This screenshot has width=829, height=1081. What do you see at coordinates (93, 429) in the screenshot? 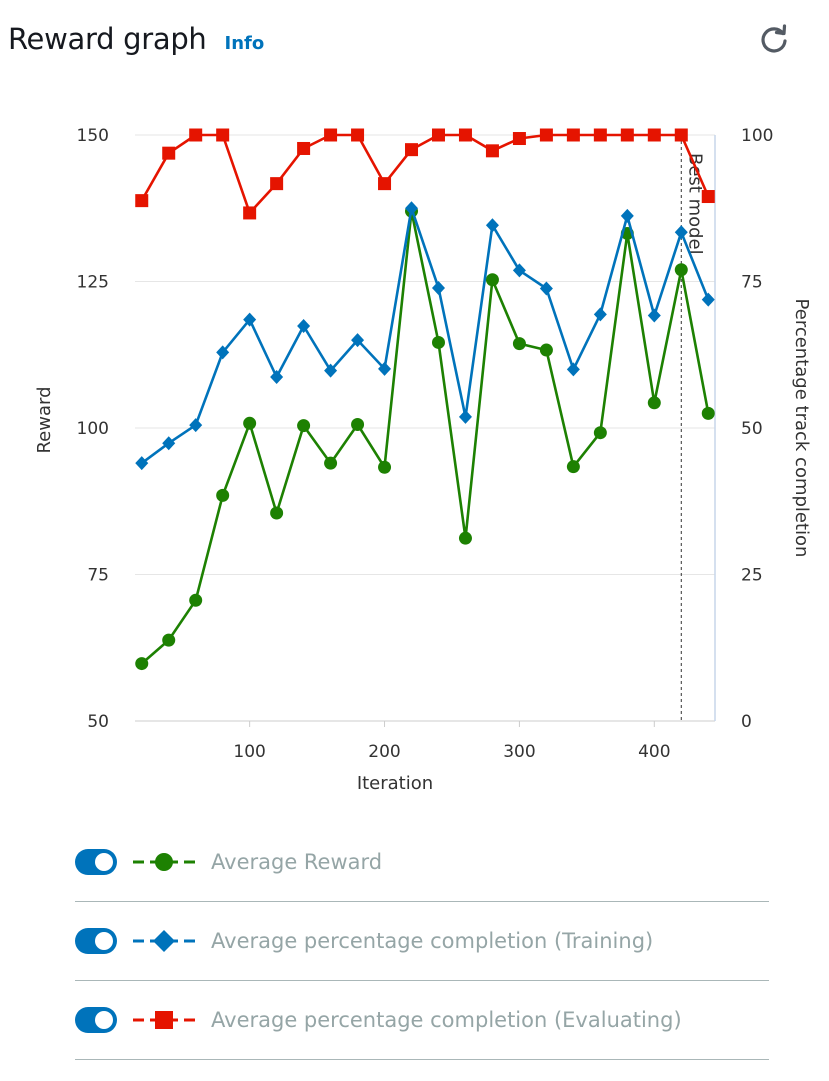
I see `y-tick-label: 100` at bounding box center [93, 429].